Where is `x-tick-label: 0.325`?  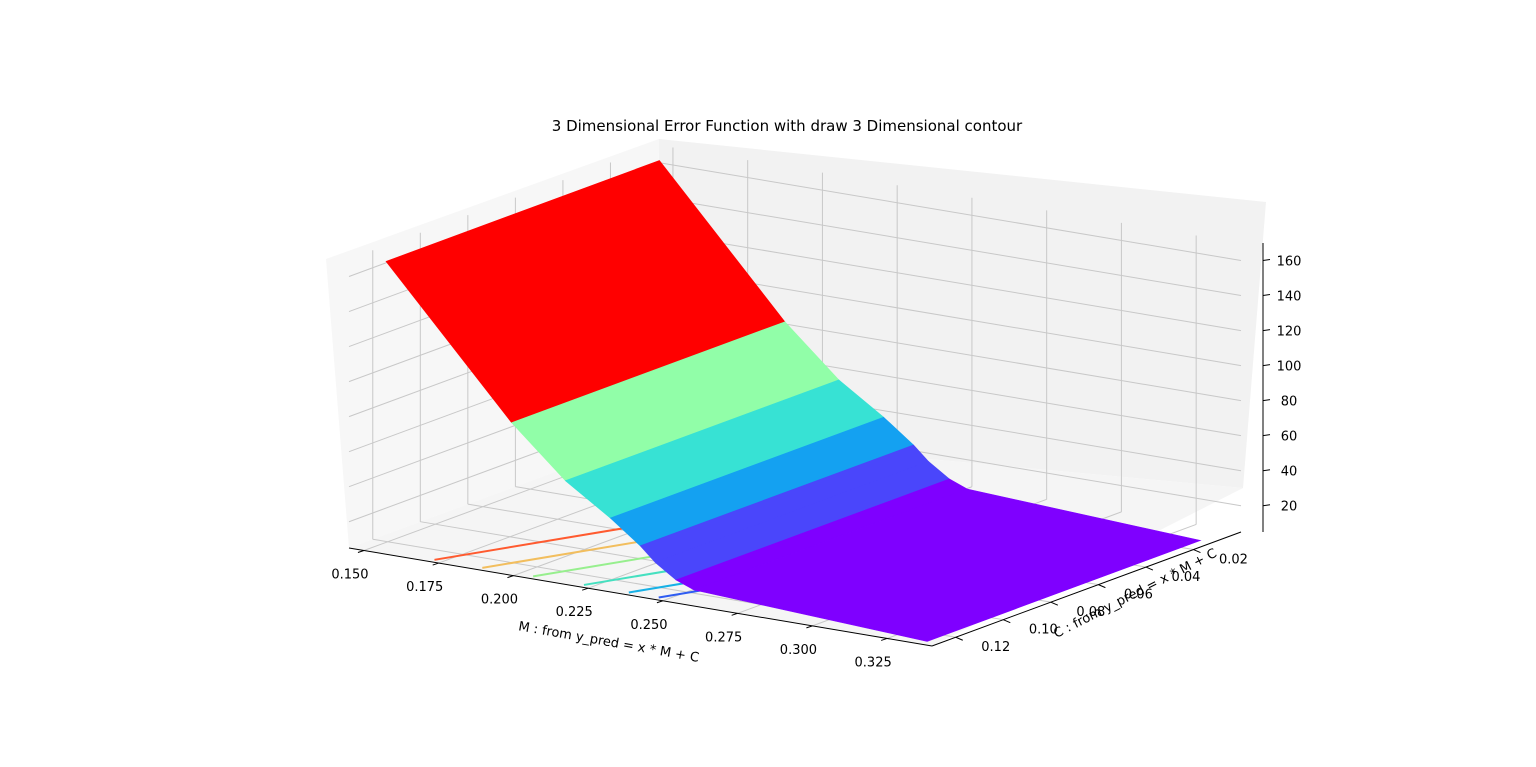
x-tick-label: 0.325 is located at coordinates (873, 662).